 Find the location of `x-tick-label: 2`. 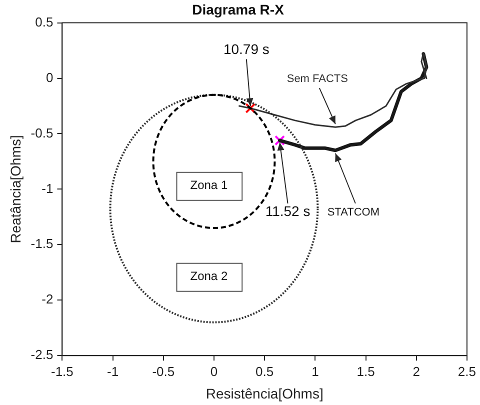

x-tick-label: 2 is located at coordinates (416, 371).